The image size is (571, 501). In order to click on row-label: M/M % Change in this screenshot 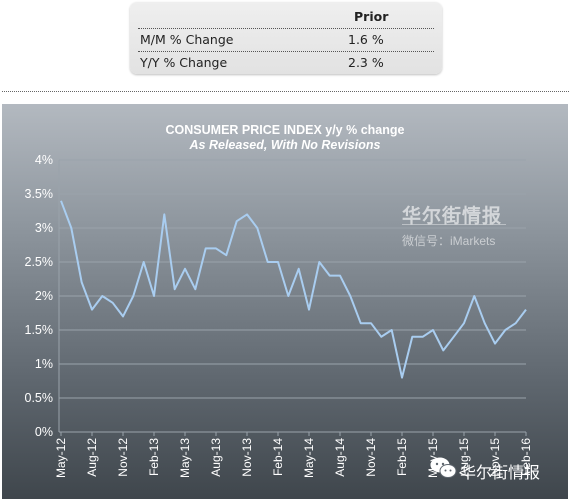, I will do `click(187, 39)`.